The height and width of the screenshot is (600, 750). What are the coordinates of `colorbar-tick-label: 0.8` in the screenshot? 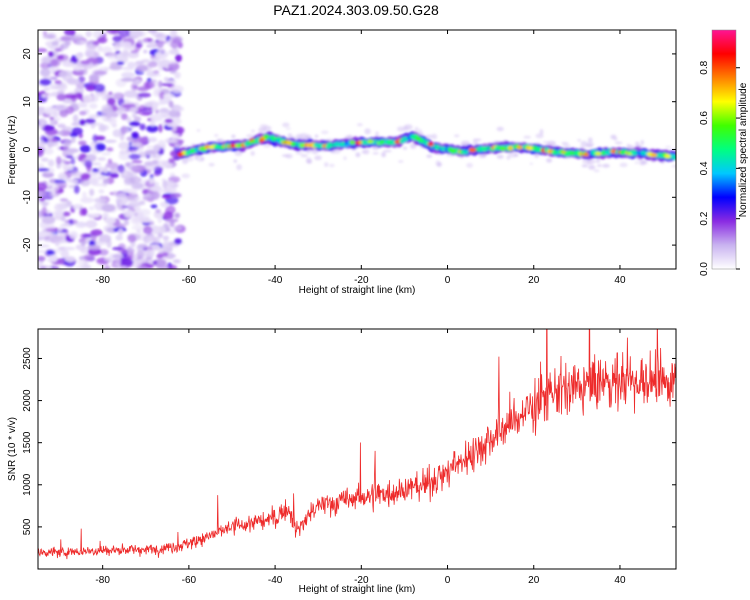 It's located at (704, 67).